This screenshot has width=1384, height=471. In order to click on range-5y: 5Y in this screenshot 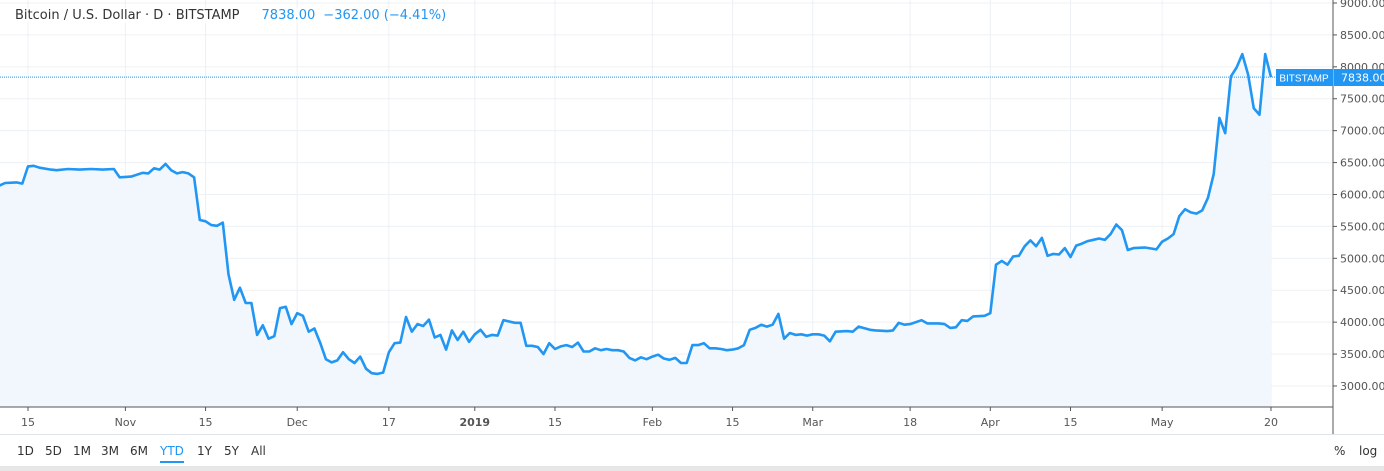, I will do `click(231, 451)`.